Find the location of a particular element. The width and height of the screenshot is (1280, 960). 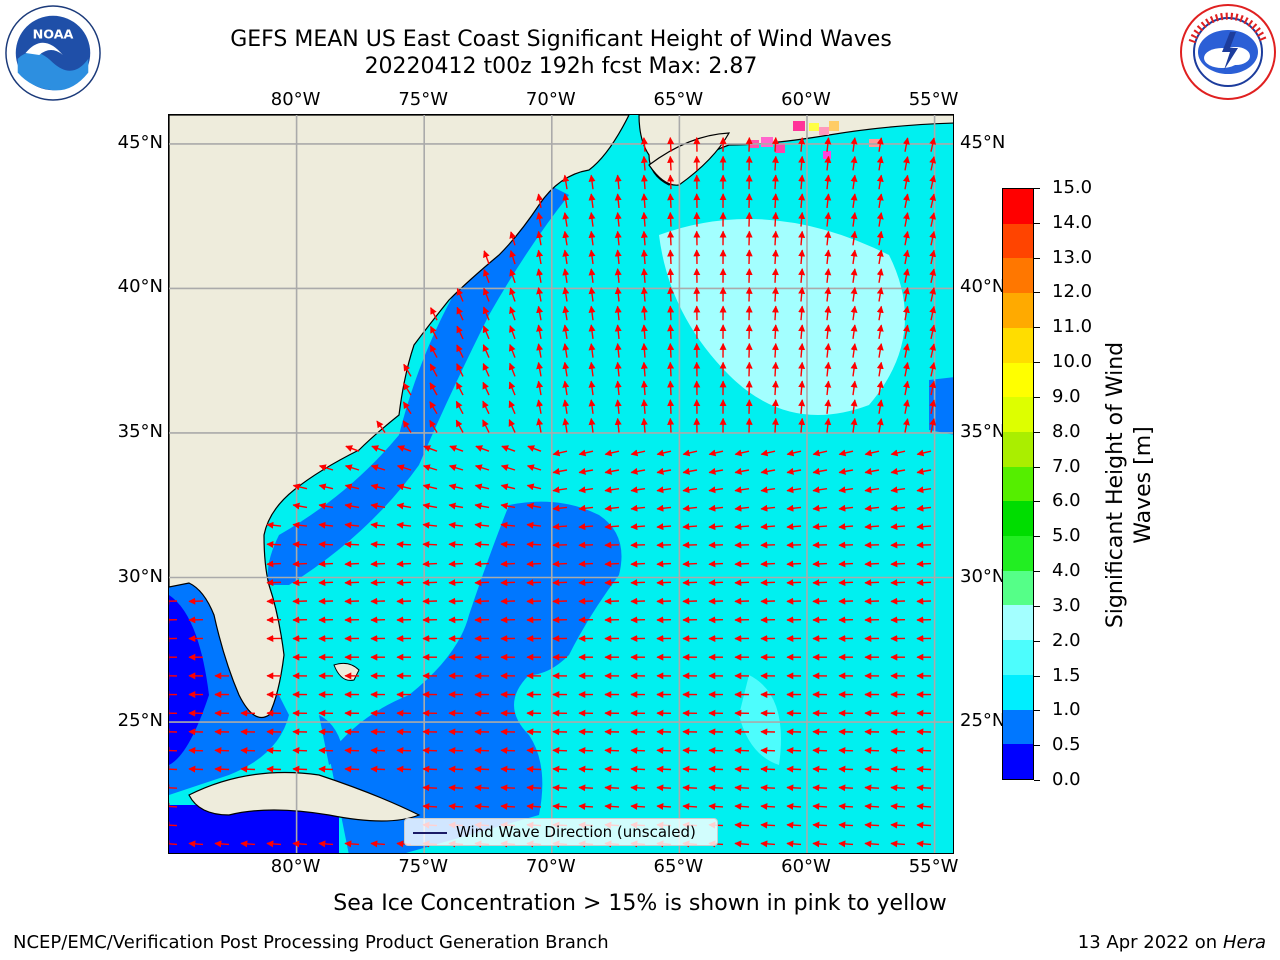

colorbar-tick-label: 0.0 is located at coordinates (1066, 779).